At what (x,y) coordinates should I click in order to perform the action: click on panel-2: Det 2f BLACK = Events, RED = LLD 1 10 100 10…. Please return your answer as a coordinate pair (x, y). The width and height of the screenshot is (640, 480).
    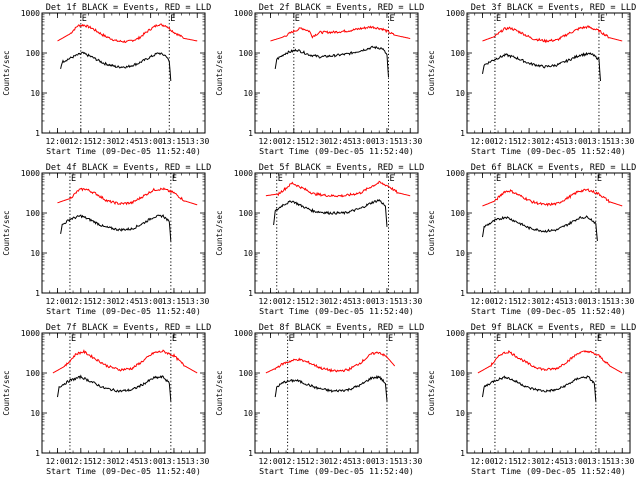
    Looking at the image, I should click on (319, 79).